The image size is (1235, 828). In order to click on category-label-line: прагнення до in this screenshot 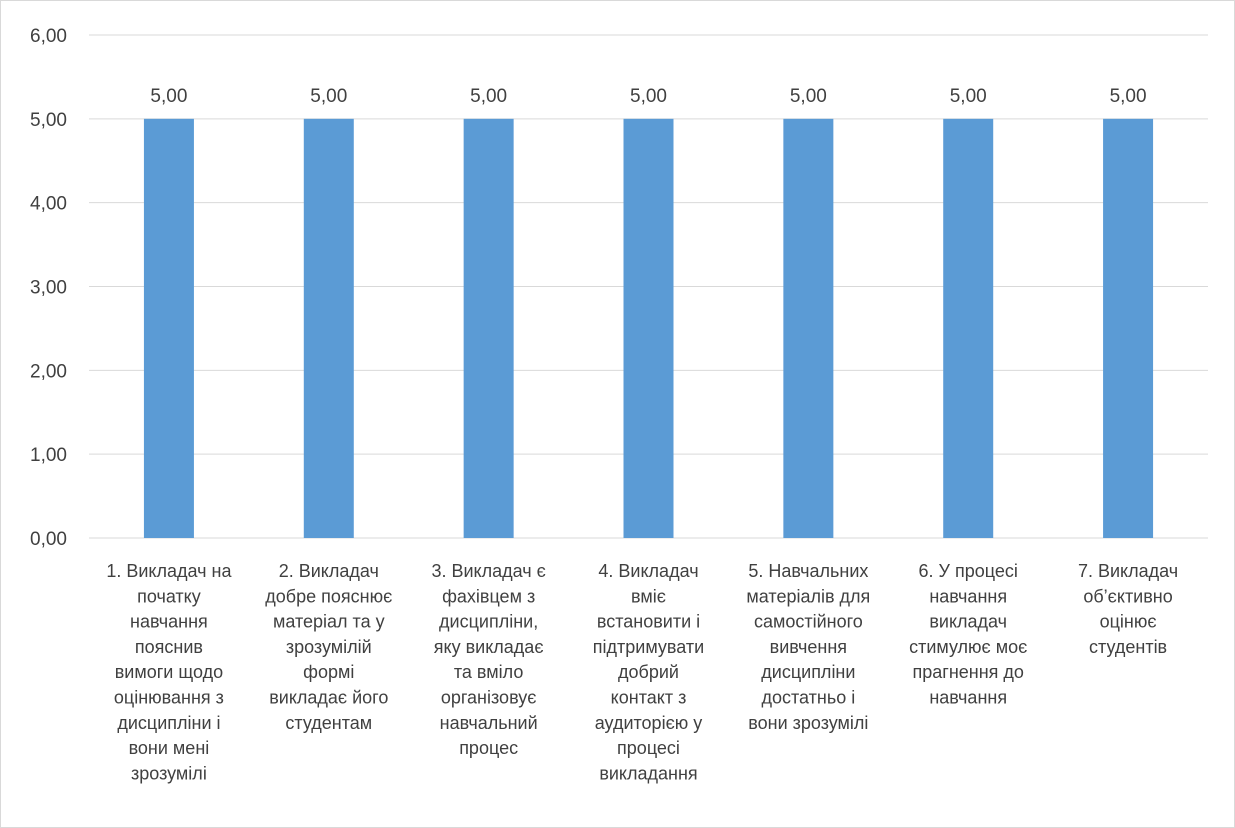, I will do `click(967, 672)`.